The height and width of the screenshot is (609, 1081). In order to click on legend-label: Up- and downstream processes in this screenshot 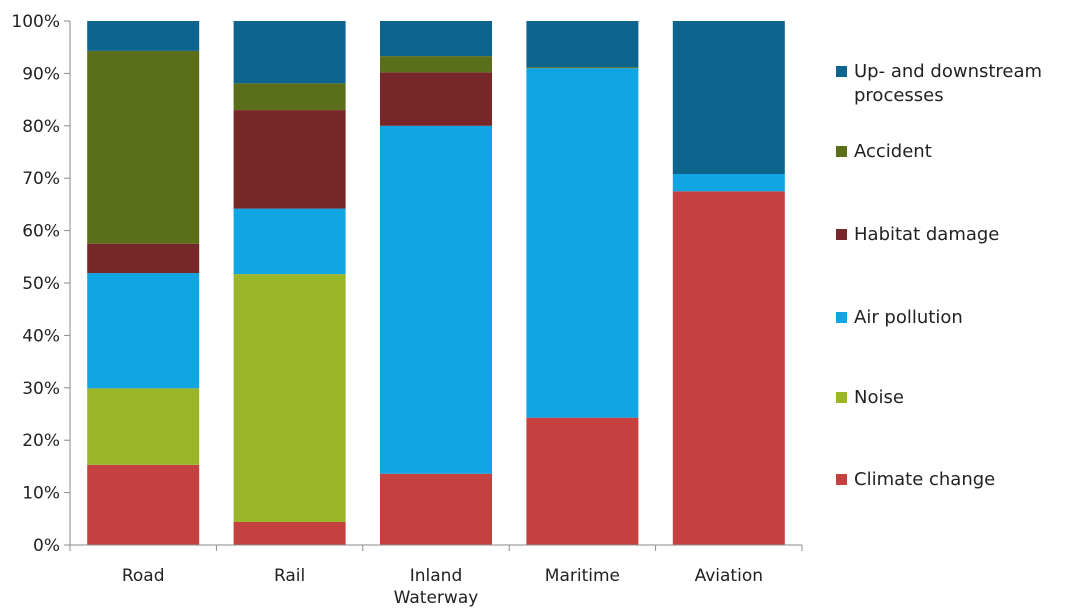, I will do `click(948, 83)`.